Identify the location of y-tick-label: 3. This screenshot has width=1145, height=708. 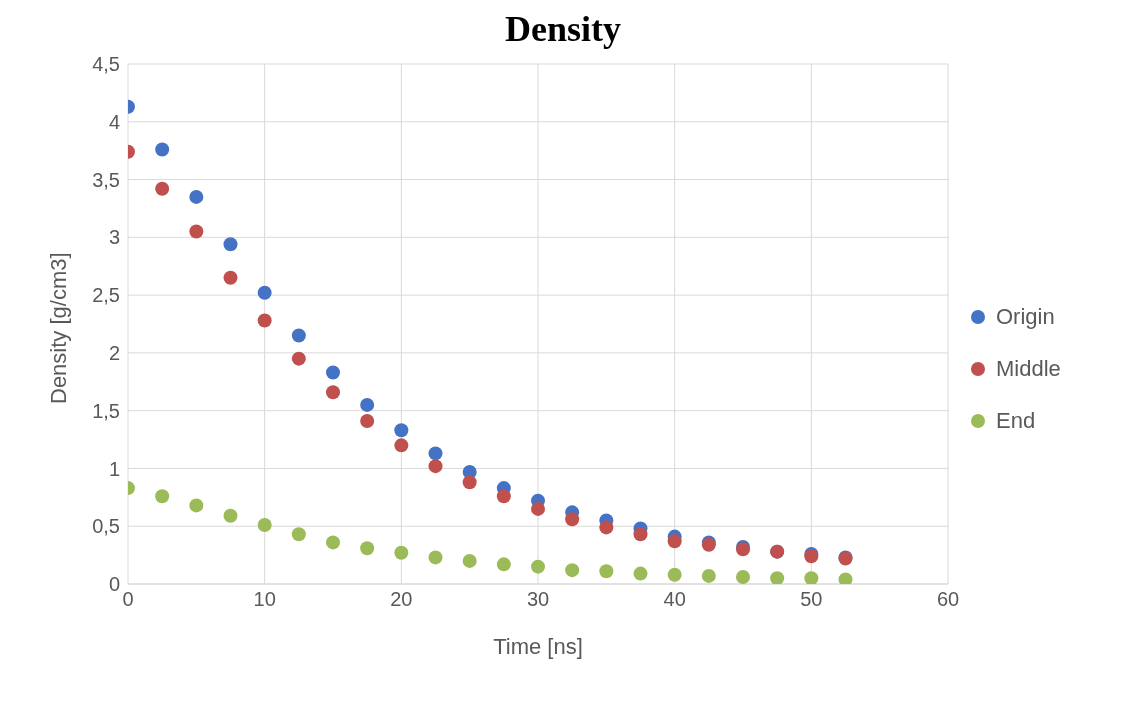
(114, 237).